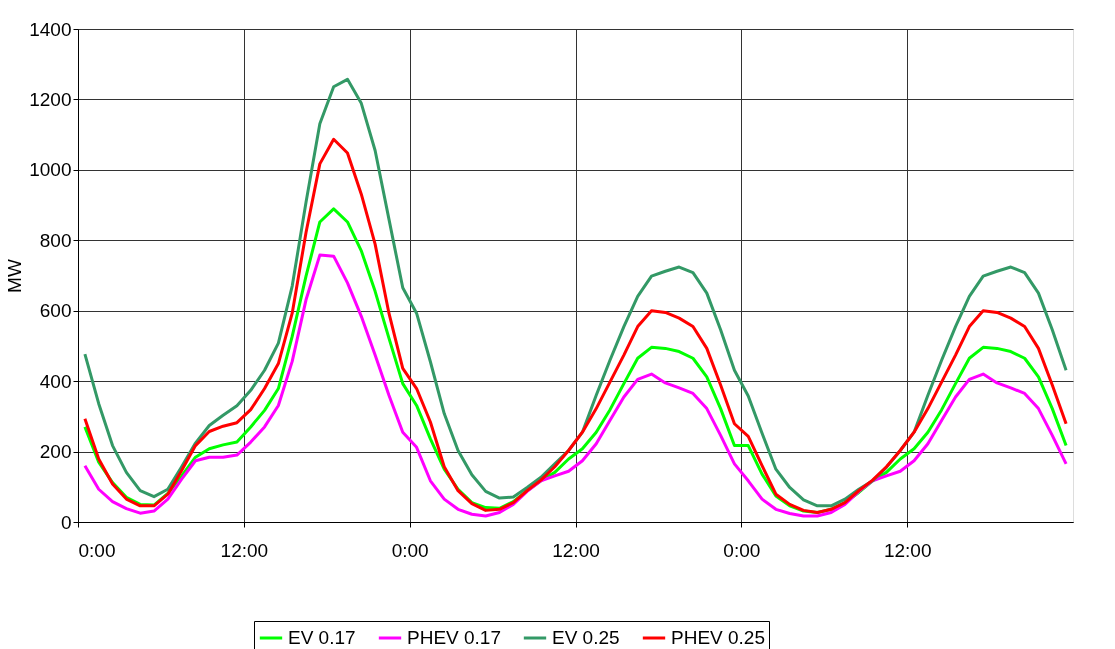 This screenshot has width=1115, height=649. I want to click on y-tick-label: 200, so click(55, 452).